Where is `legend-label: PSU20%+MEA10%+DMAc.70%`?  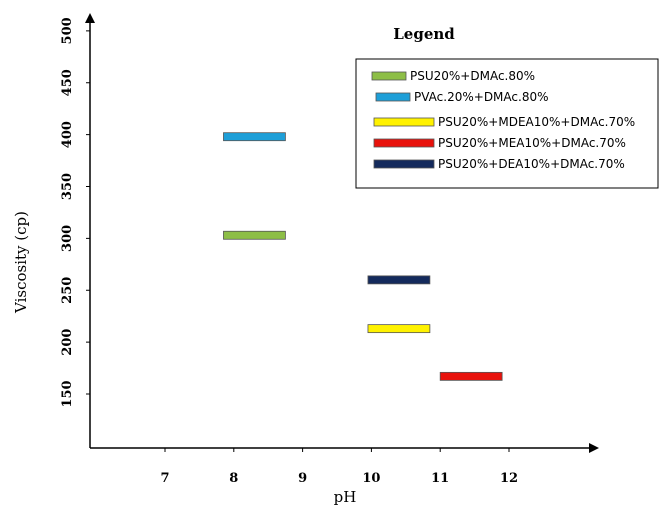
legend-label: PSU20%+MEA10%+DMAc.70% is located at coordinates (532, 143).